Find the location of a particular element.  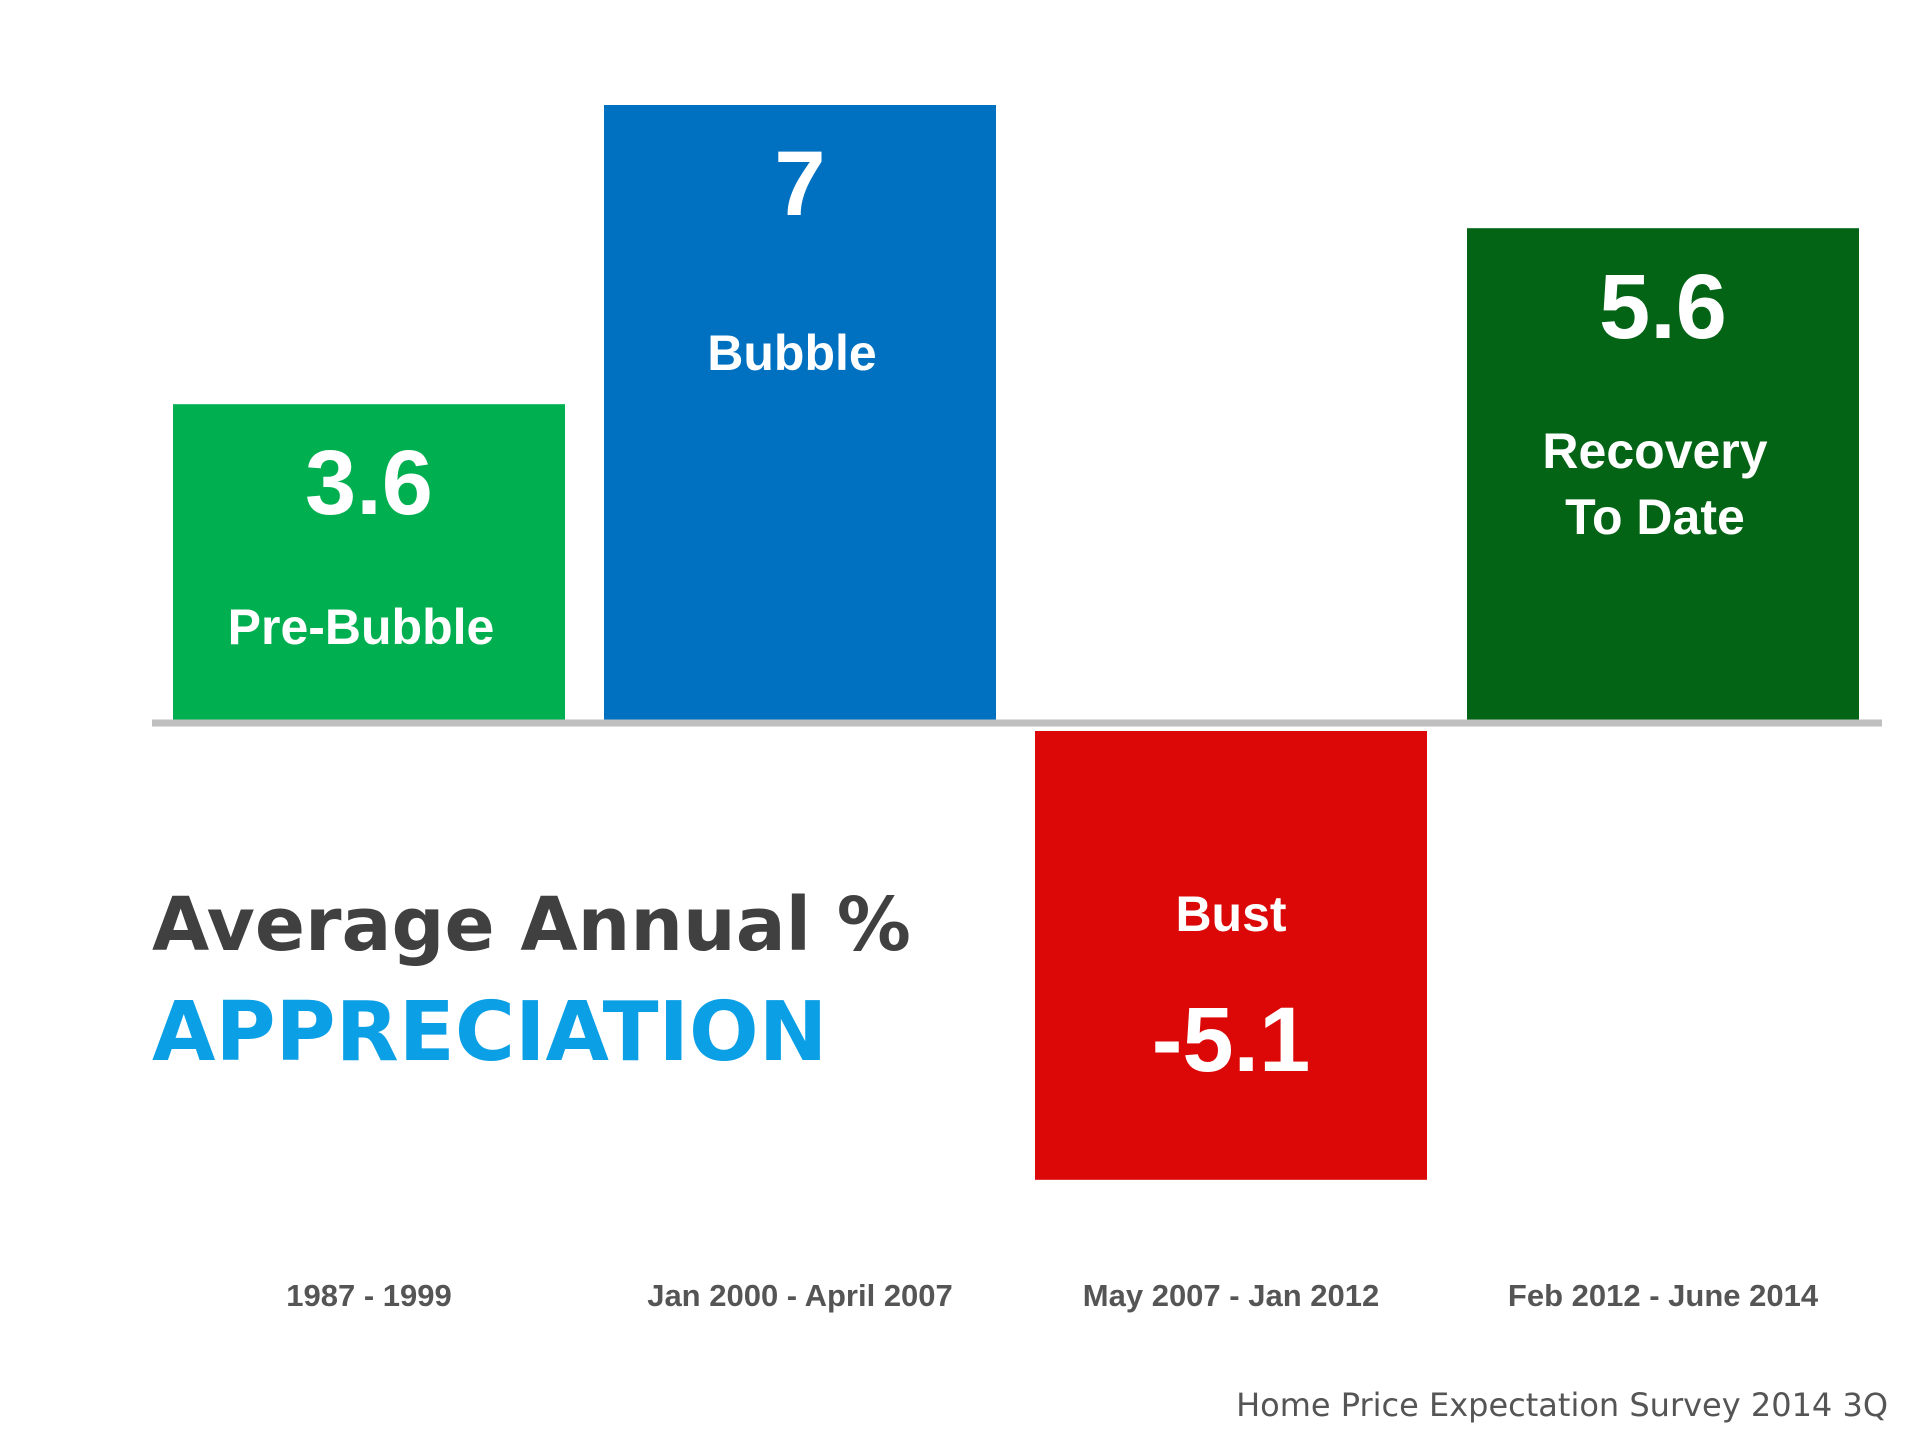

bar-value-label-3: -5.1 is located at coordinates (1231, 1040).